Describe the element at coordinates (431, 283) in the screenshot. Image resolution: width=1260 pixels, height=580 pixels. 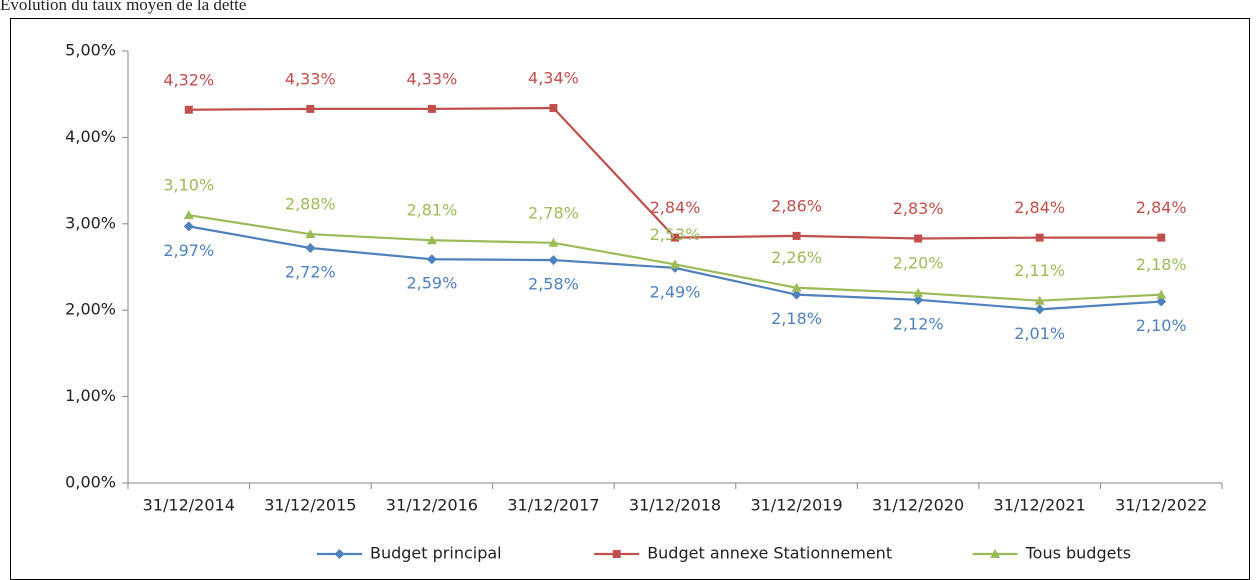
I see `data-label: 2,59%` at that location.